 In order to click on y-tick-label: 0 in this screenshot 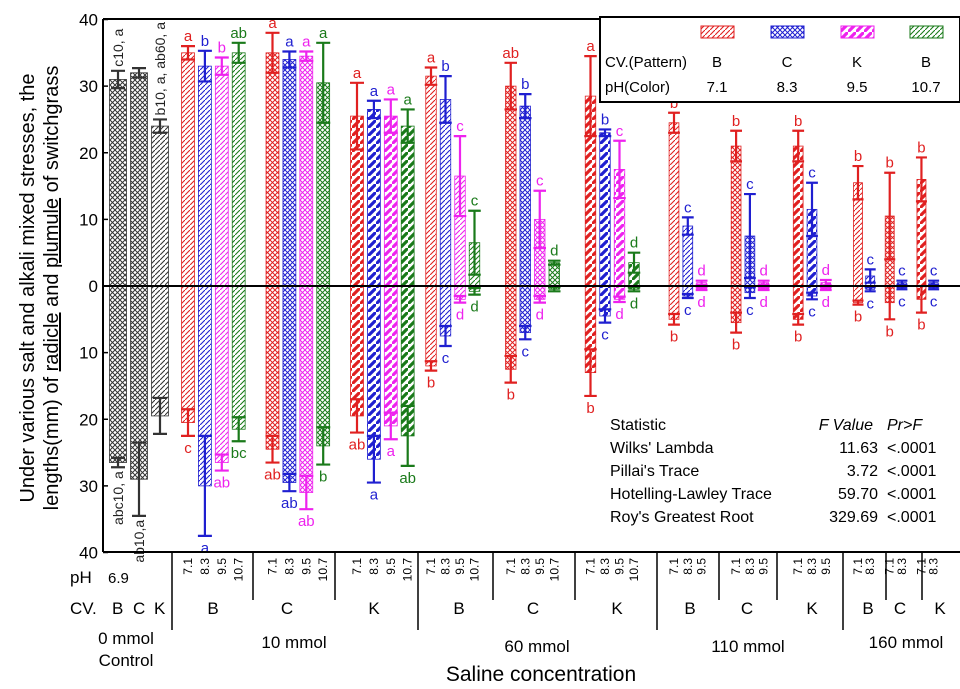, I will do `click(93, 286)`.